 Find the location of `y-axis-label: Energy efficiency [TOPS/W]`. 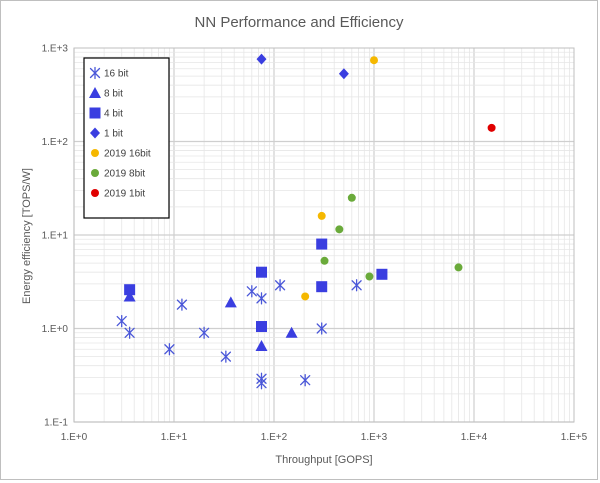

y-axis-label: Energy efficiency [TOPS/W] is located at coordinates (27, 236).